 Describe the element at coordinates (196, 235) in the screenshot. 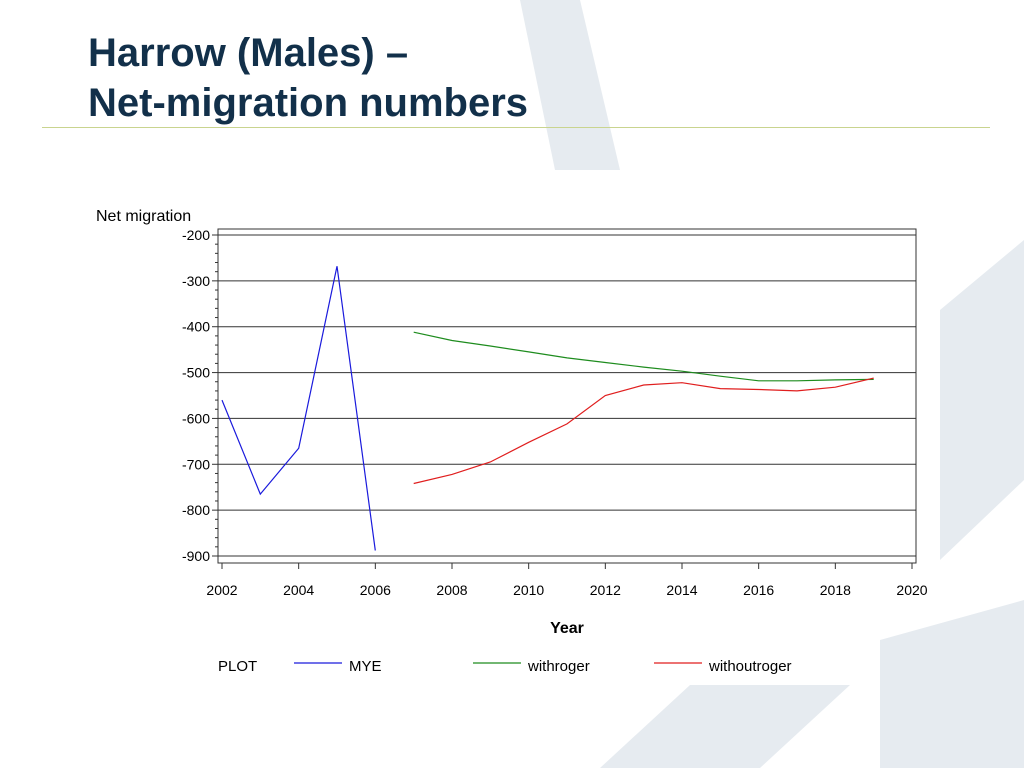

I see `y-tick-label: -200` at that location.